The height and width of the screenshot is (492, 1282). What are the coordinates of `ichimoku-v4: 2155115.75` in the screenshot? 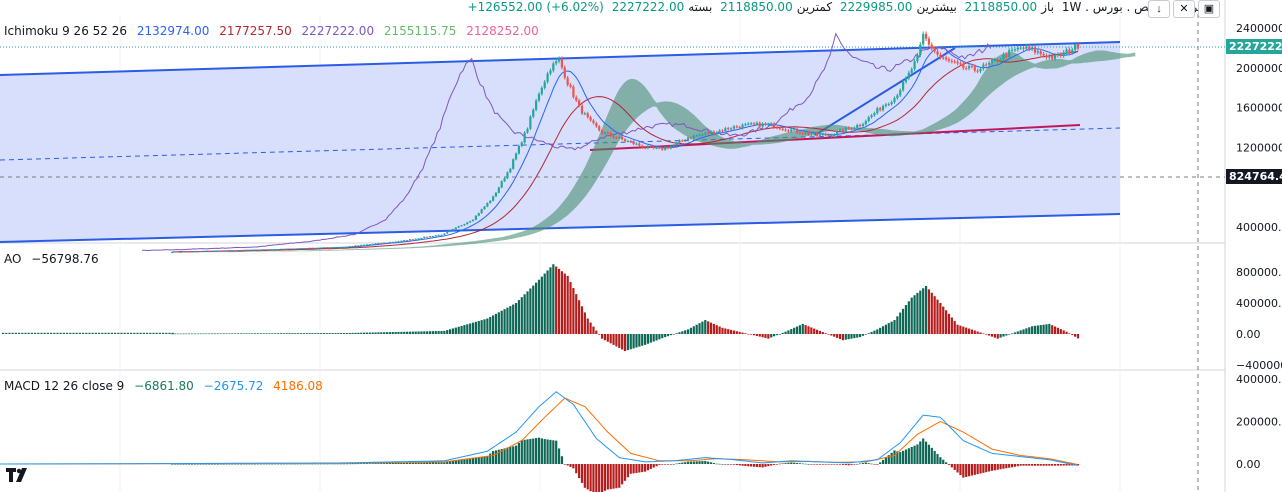 It's located at (420, 31).